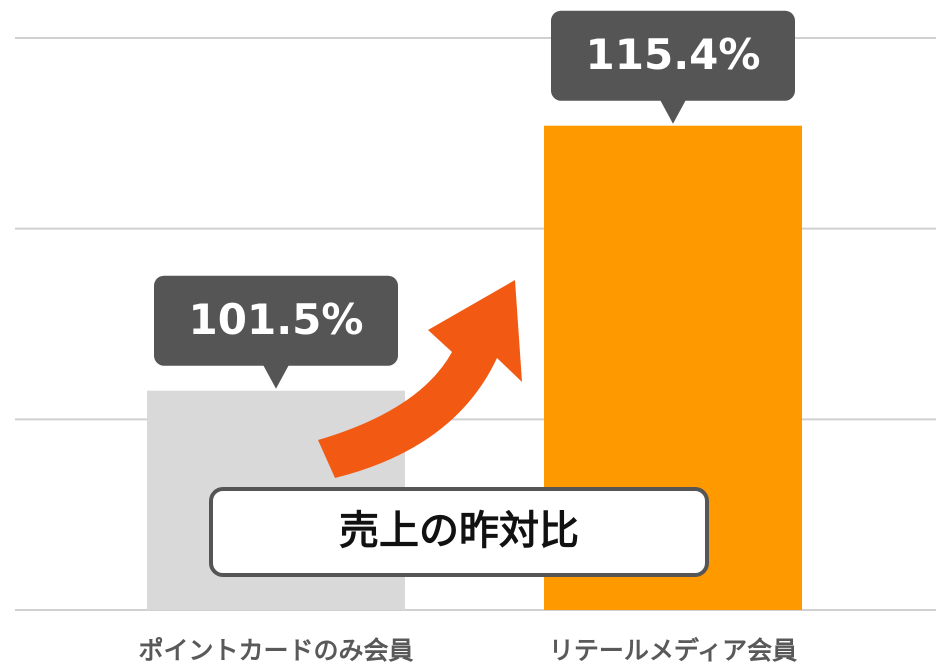 The image size is (936, 668). I want to click on value-label: 101.5%, so click(276, 319).